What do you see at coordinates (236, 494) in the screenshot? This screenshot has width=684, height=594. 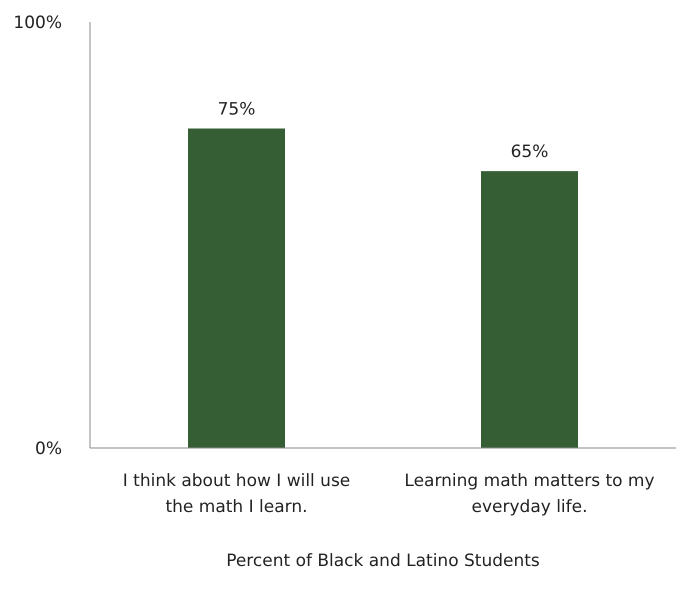 I see `x-tick-label: I think about how I will use the math I learn.` at bounding box center [236, 494].